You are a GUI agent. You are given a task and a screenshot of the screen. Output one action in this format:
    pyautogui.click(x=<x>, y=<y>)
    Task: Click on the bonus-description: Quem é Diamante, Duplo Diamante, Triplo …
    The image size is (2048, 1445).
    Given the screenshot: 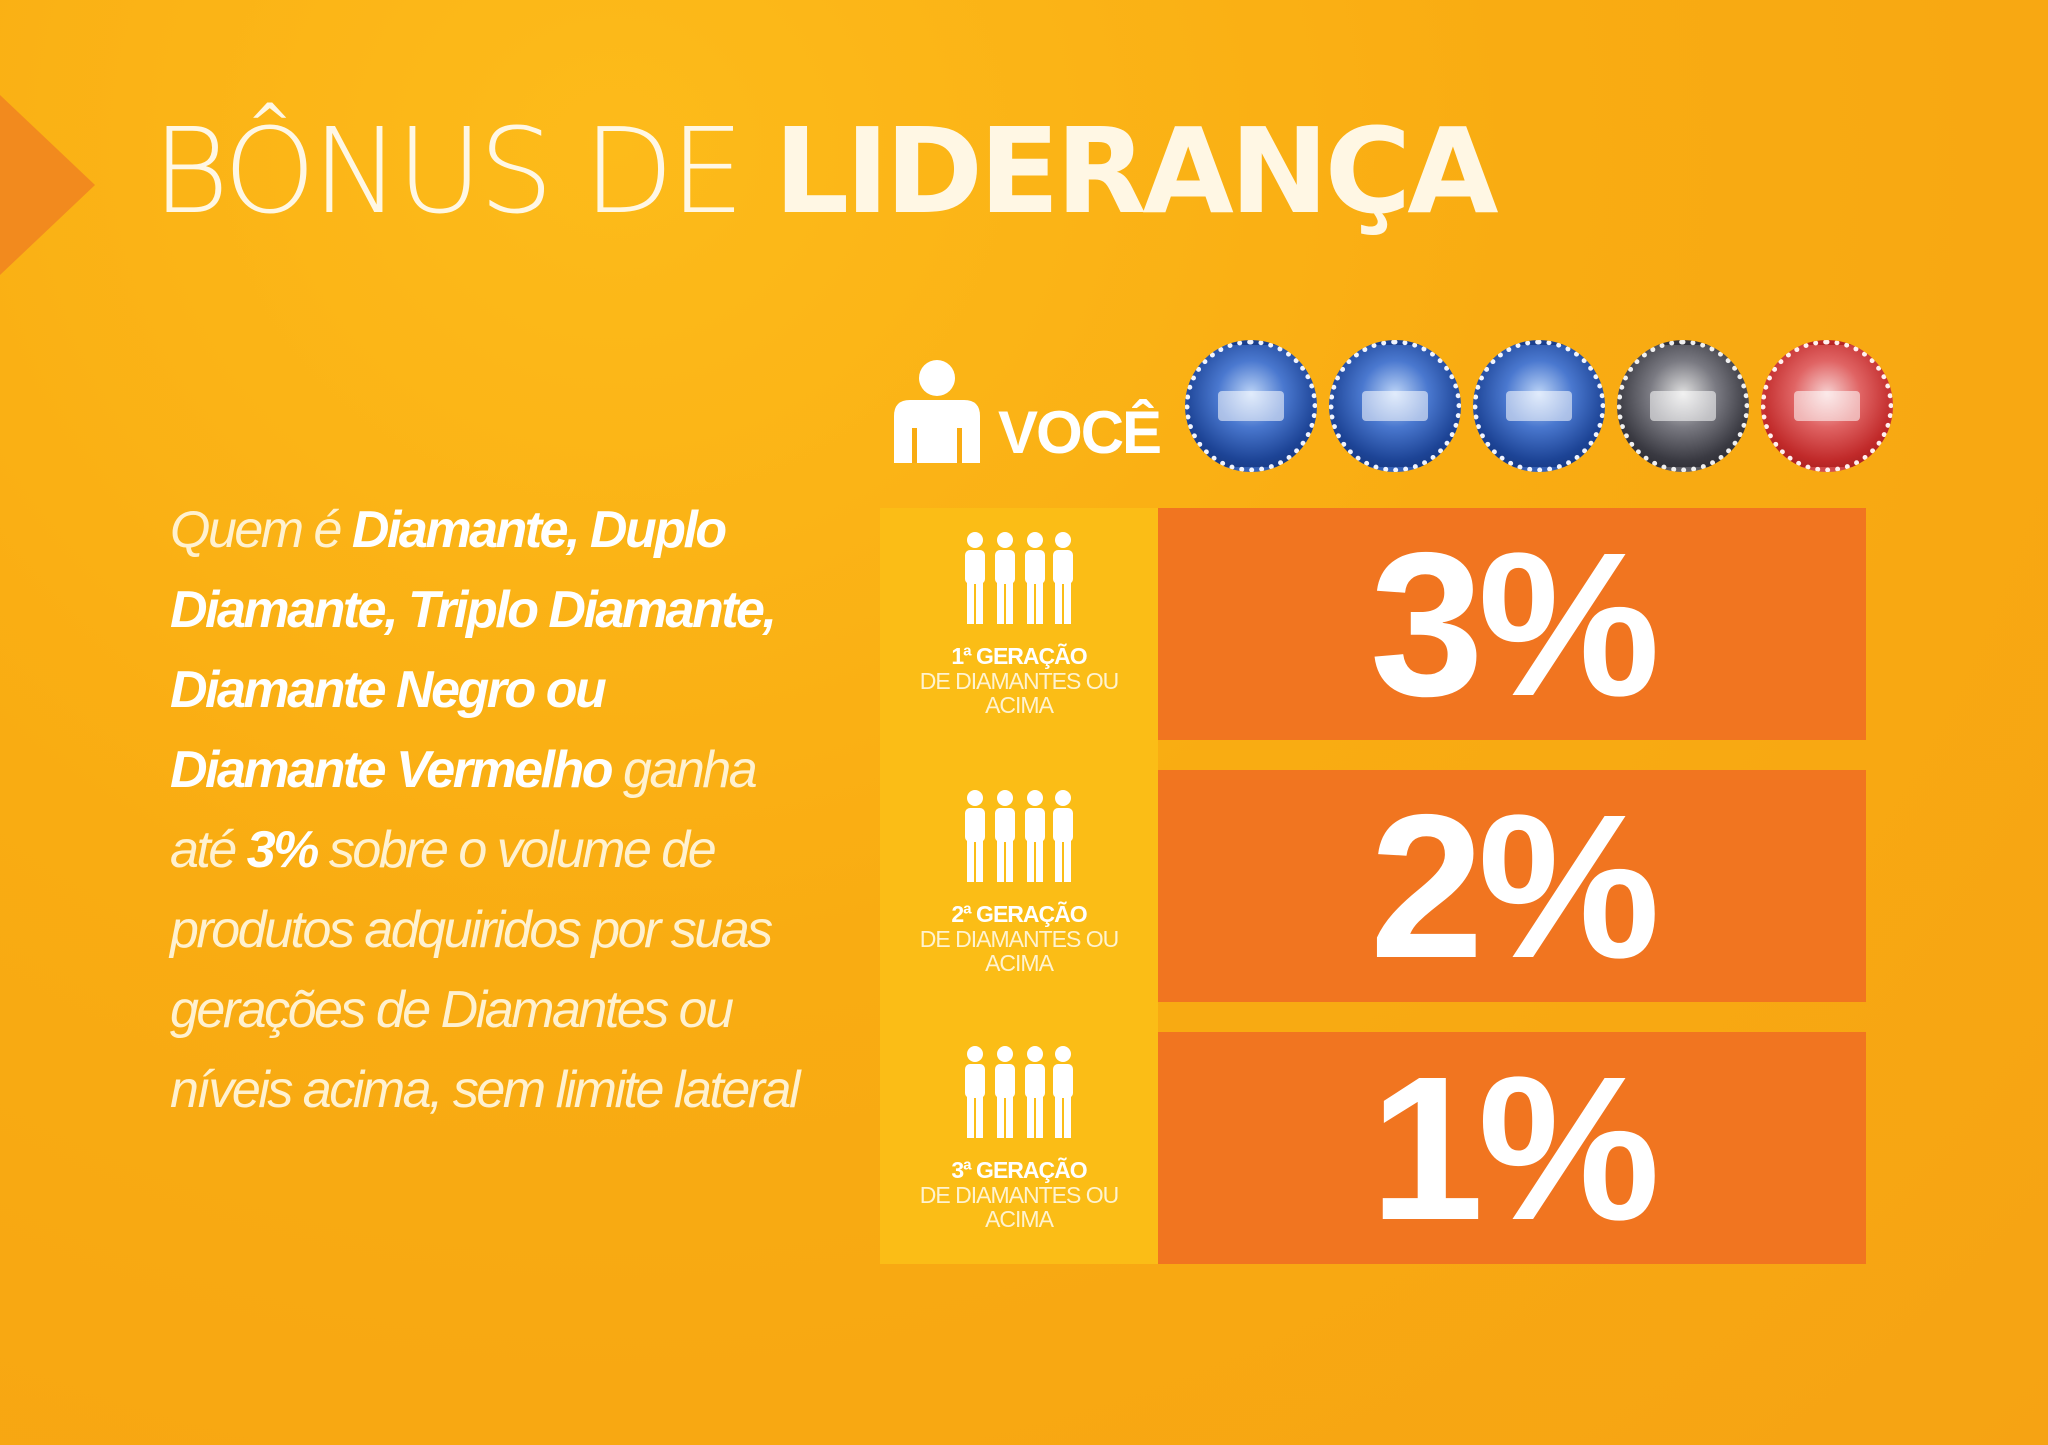 What is the action you would take?
    pyautogui.click(x=490, y=810)
    